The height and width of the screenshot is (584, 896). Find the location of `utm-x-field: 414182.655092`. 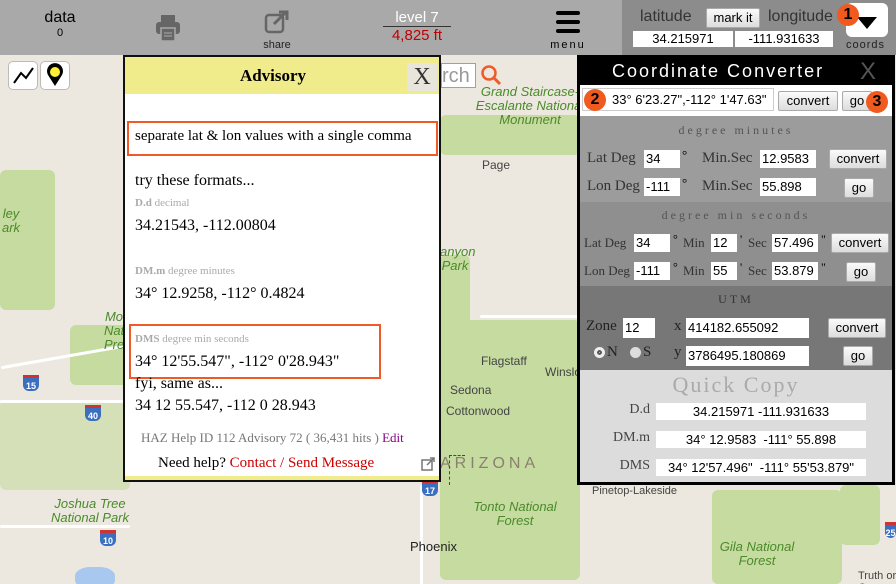

utm-x-field: 414182.655092 is located at coordinates (747, 328).